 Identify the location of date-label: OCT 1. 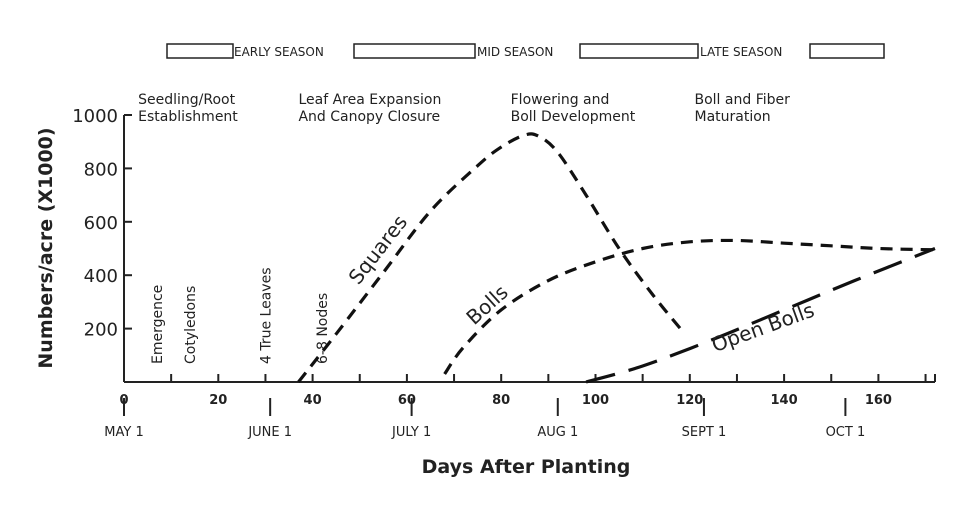
(846, 432).